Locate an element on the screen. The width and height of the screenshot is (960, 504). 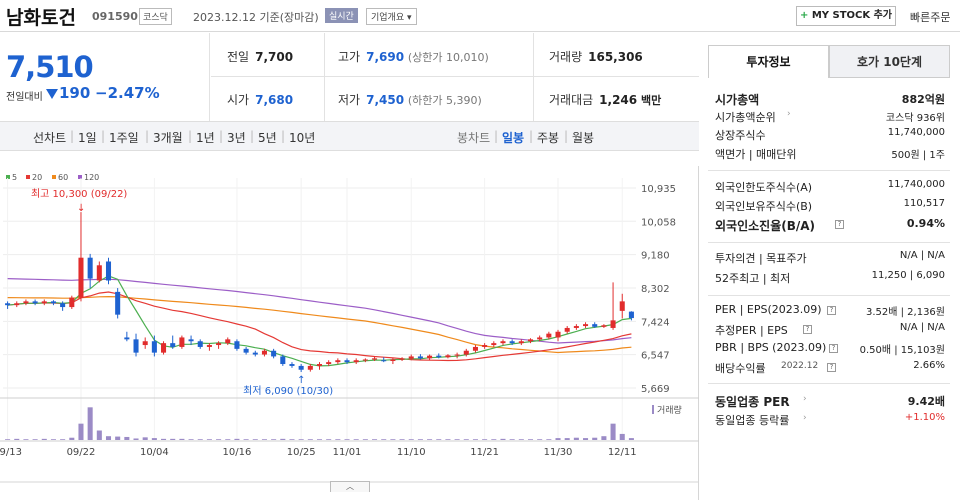
tab-1w: 1주일 is located at coordinates (124, 138).